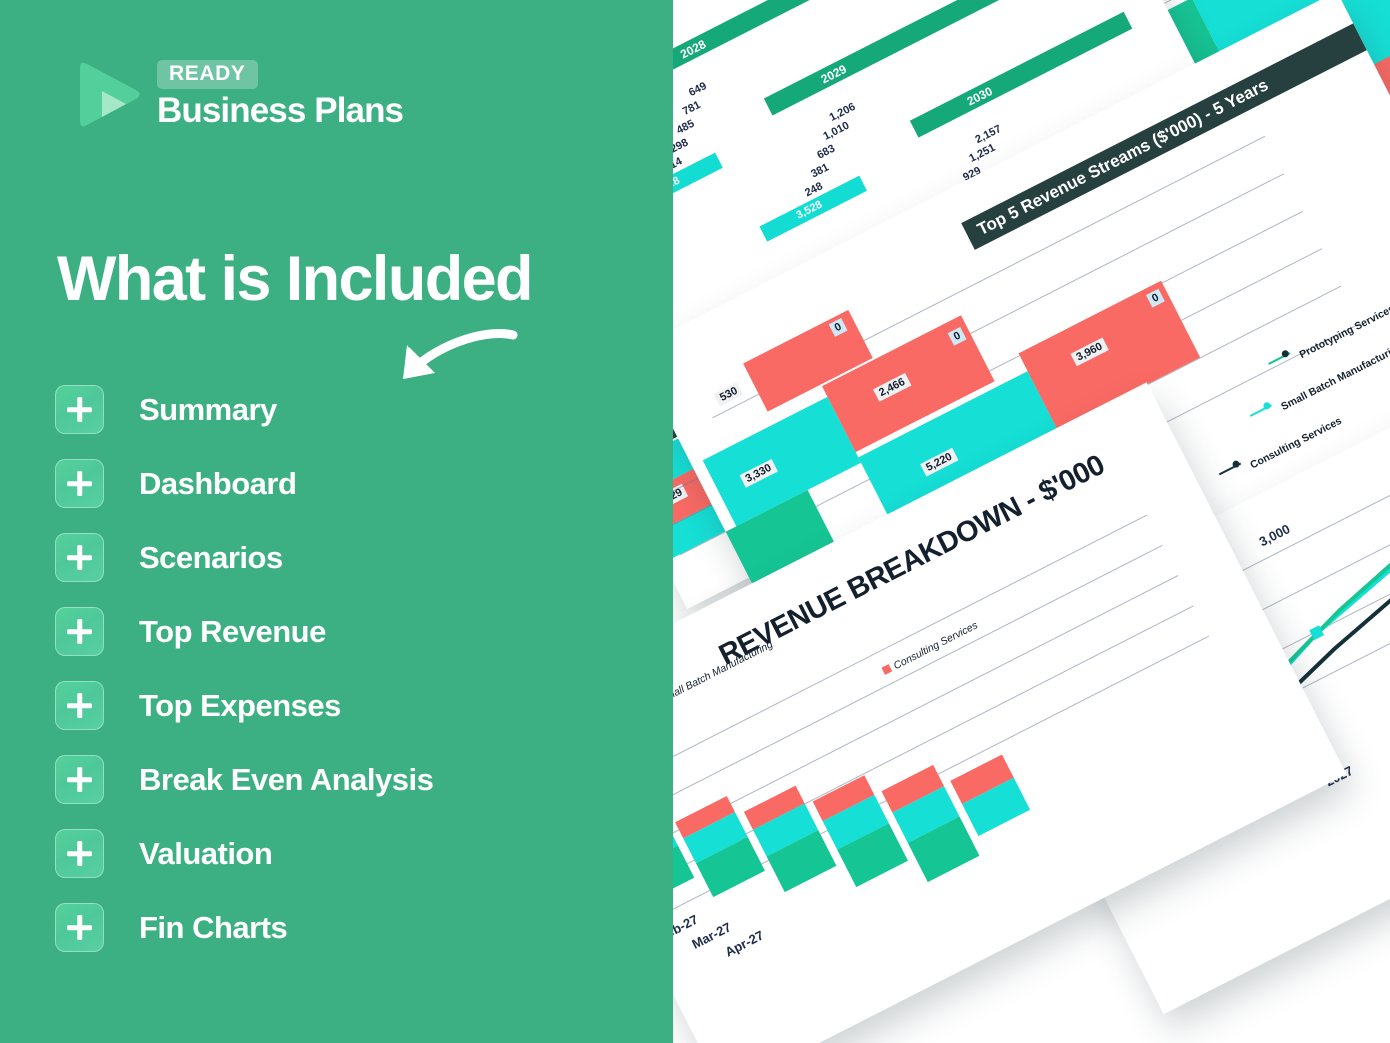  Describe the element at coordinates (211, 557) in the screenshot. I see `feature-label: Scenarios` at that location.